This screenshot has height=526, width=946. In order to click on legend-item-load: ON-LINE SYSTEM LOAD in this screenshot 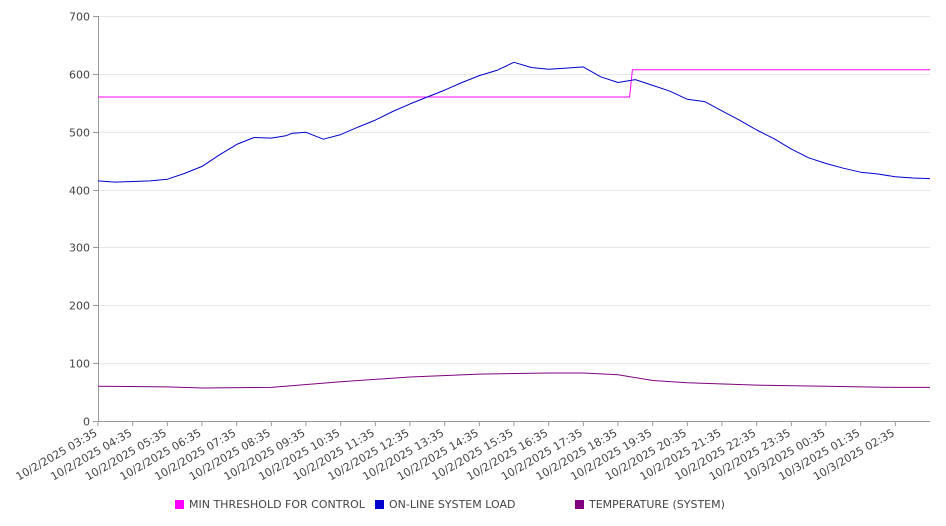, I will do `click(445, 504)`.